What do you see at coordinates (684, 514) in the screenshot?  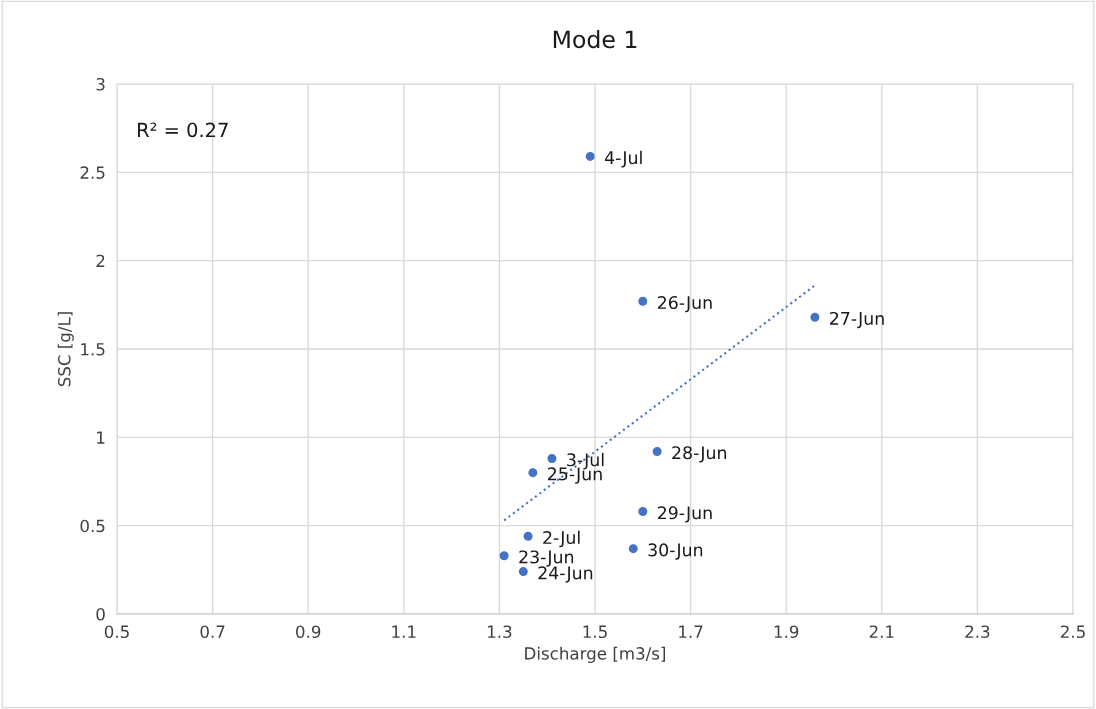 I see `annotation: 29-Jun` at bounding box center [684, 514].